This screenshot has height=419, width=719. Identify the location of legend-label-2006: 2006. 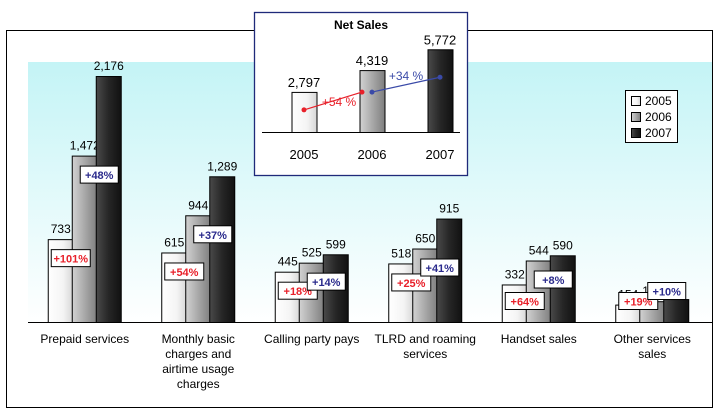
(658, 117).